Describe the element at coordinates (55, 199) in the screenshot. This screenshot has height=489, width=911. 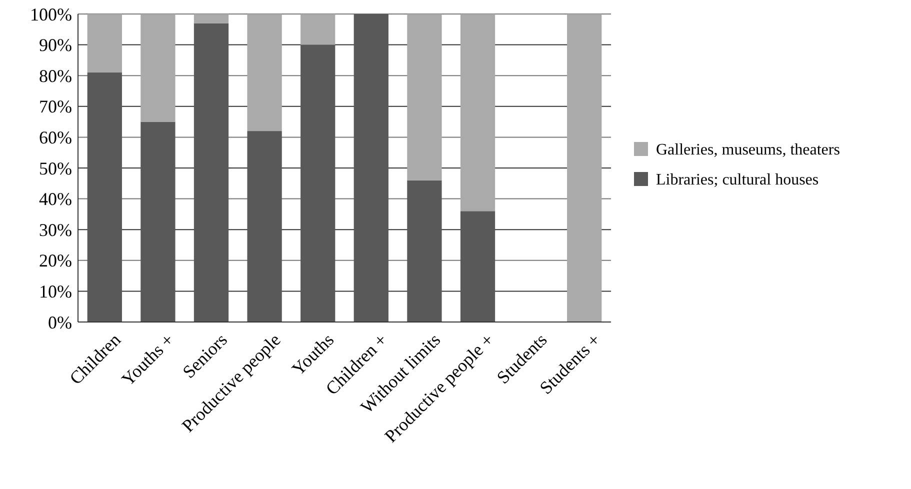
I see `y-tick-label: 40%` at that location.